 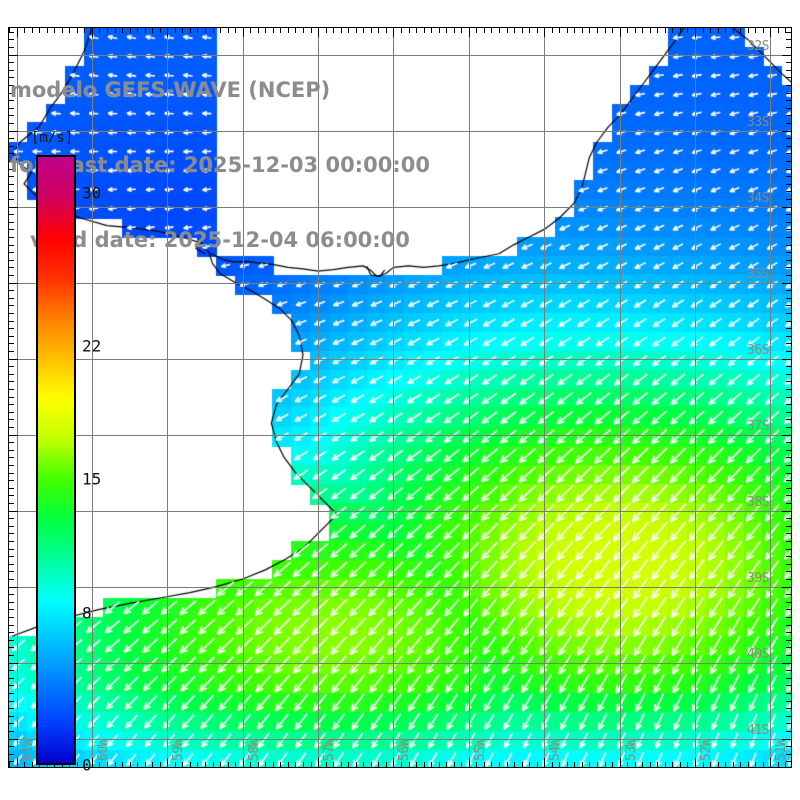 What do you see at coordinates (620, 397) in the screenshot?
I see `gridline-lon-53W` at bounding box center [620, 397].